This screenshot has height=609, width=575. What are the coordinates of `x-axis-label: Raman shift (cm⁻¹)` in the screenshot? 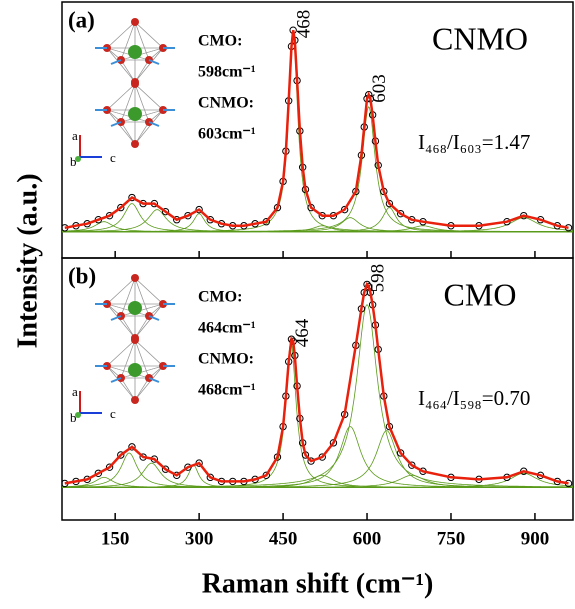 It's located at (318, 583).